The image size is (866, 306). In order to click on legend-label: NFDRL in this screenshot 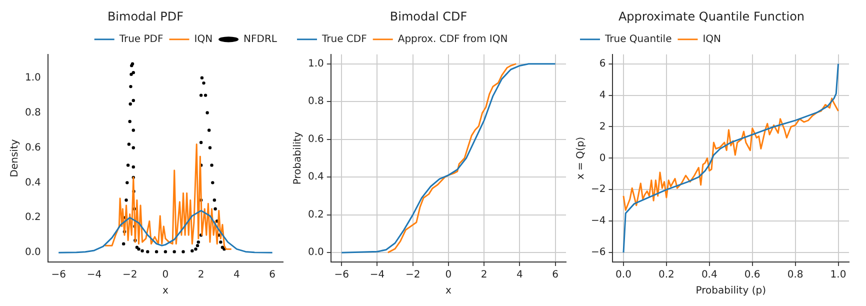, I will do `click(261, 39)`.